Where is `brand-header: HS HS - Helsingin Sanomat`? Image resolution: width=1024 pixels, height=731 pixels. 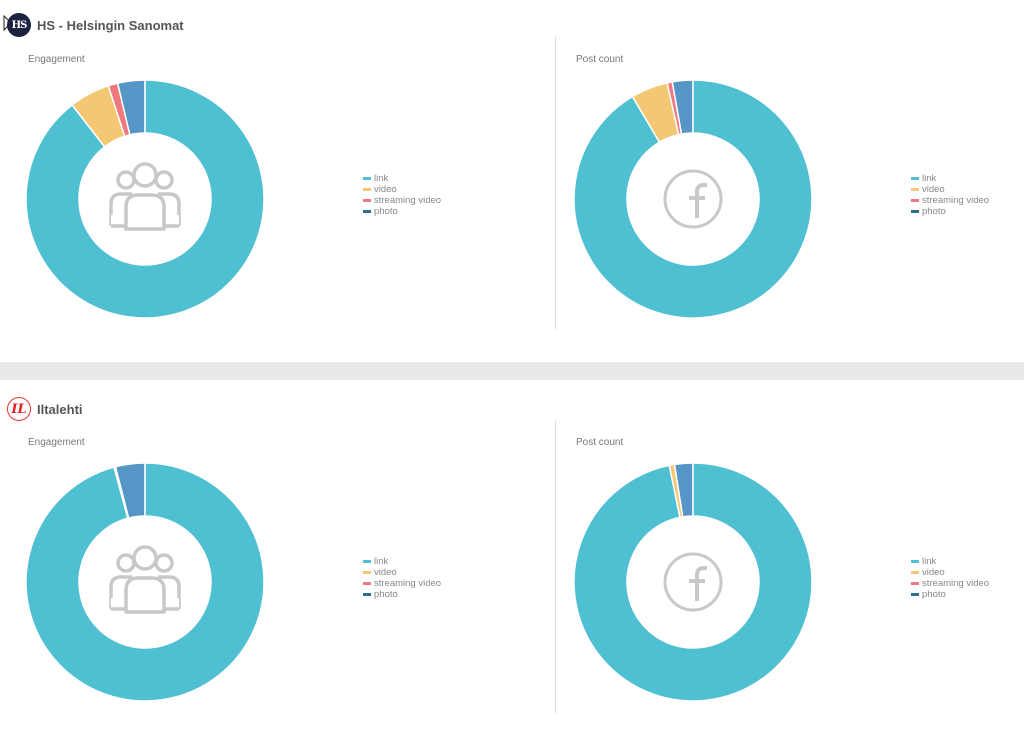 brand-header: HS HS - Helsingin Sanomat is located at coordinates (95, 25).